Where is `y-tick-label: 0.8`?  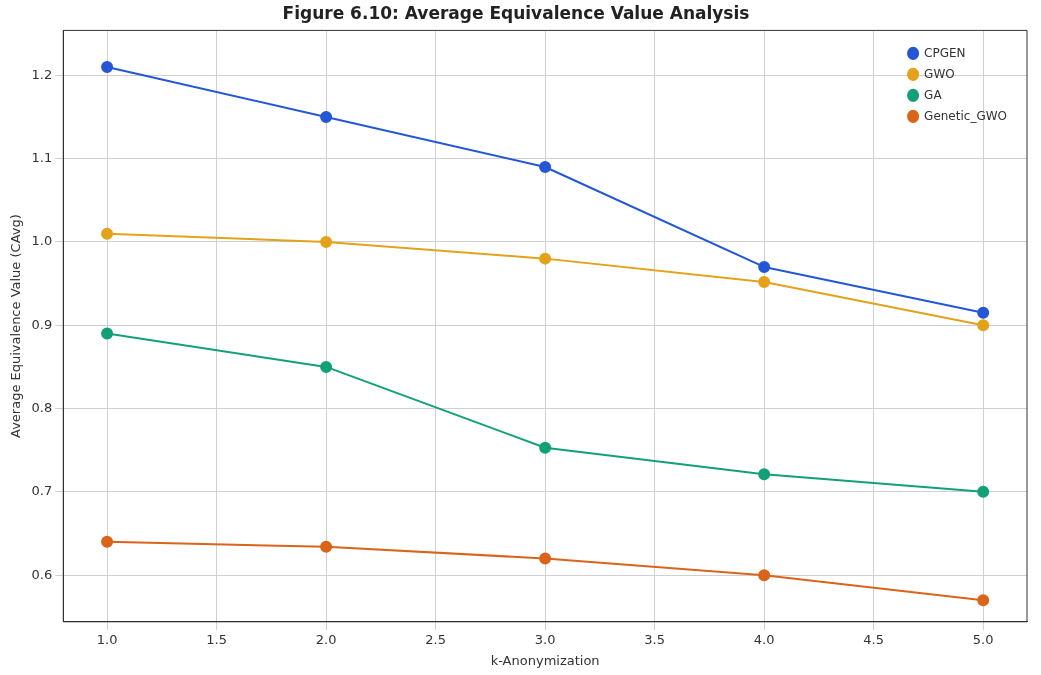
y-tick-label: 0.8 is located at coordinates (42, 407).